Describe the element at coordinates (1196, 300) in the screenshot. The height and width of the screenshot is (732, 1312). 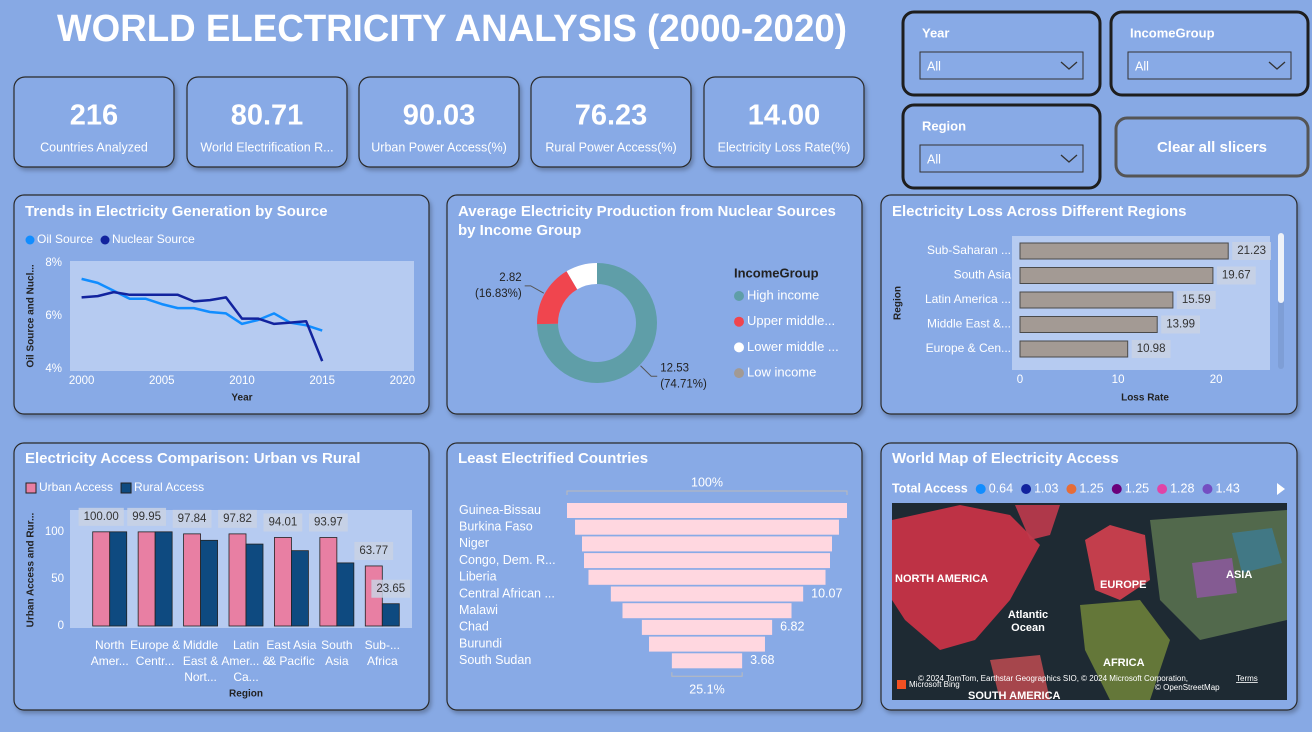
I see `data-label: 15.59` at that location.